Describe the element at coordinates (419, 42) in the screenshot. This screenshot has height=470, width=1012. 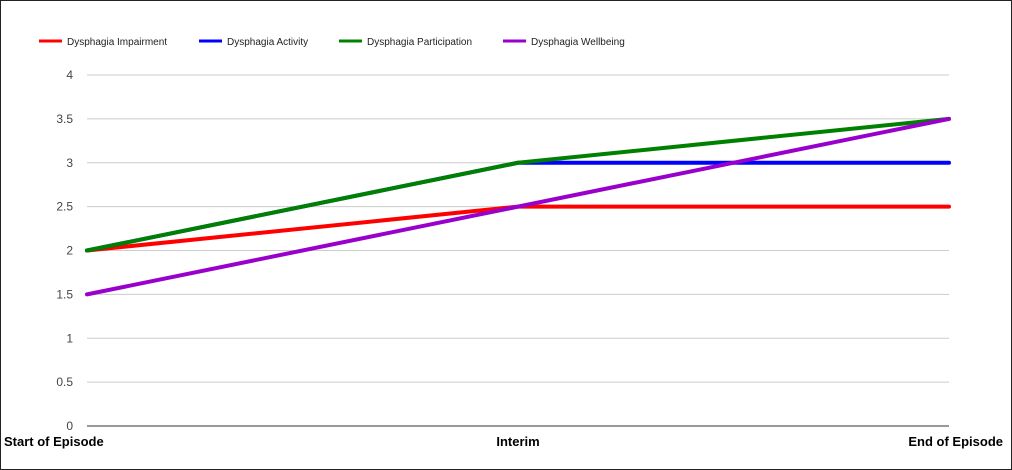
I see `legend-label: Dysphagia Participation` at that location.